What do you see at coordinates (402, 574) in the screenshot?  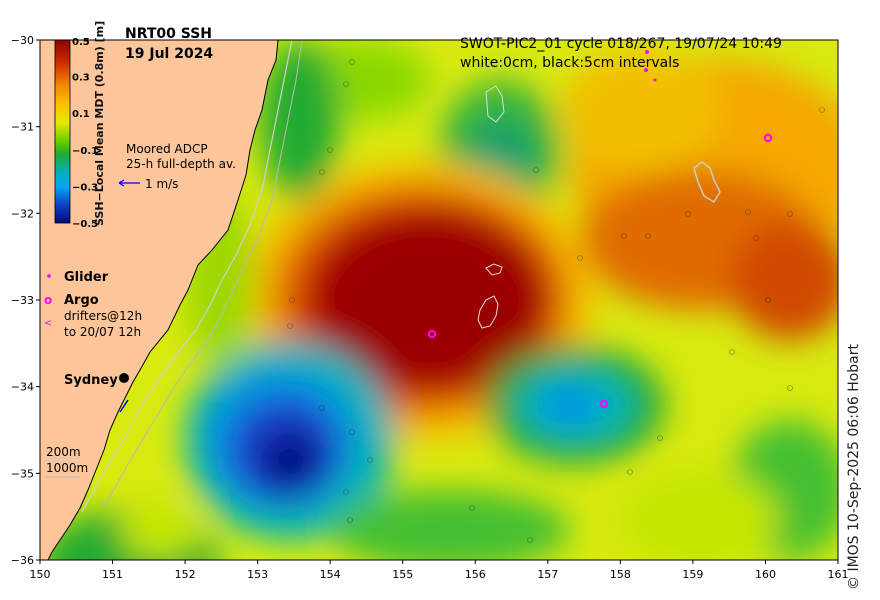 I see `lon-tick-label: 155` at bounding box center [402, 574].